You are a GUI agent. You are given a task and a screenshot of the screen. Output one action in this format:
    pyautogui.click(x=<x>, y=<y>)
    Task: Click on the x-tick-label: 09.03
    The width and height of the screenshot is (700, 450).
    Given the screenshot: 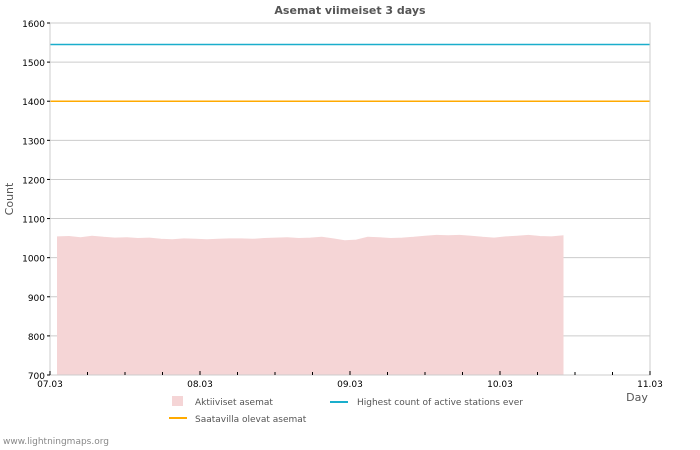 What is the action you would take?
    pyautogui.click(x=350, y=385)
    